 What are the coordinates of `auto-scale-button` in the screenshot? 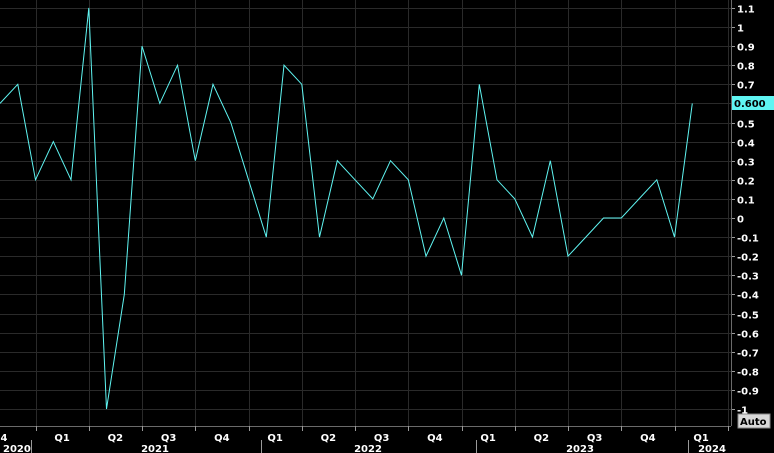 It's located at (754, 421).